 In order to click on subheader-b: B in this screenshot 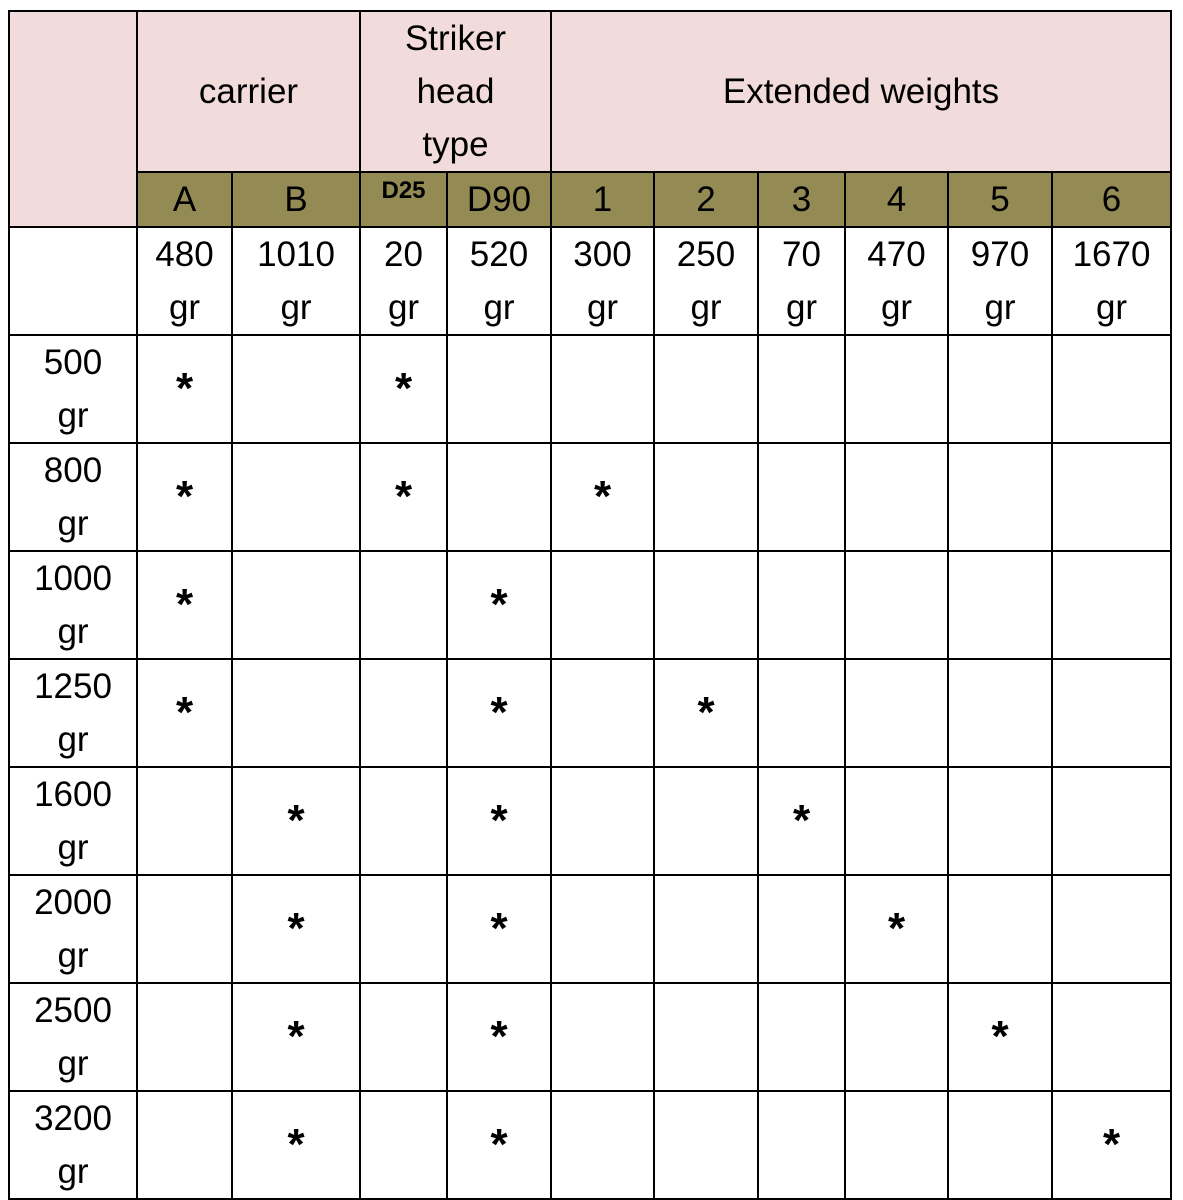, I will do `click(296, 199)`.